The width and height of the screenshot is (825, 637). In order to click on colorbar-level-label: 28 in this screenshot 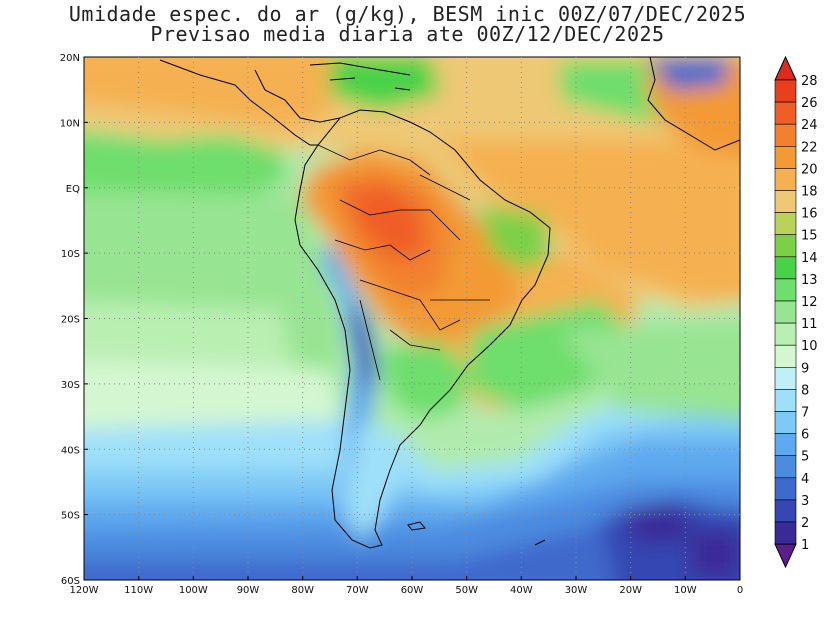, I will do `click(809, 81)`.